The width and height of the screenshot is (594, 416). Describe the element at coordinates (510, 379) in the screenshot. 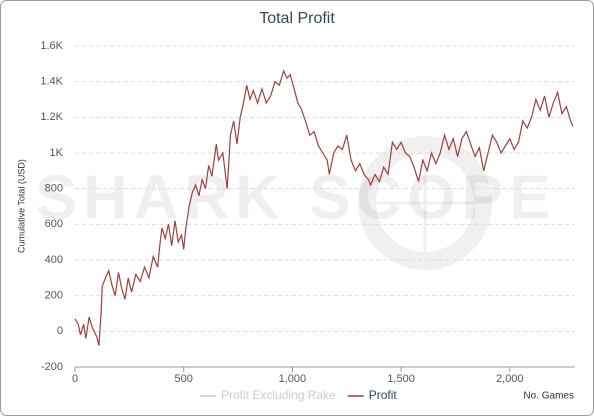

I see `x-tick-label: 2,000` at that location.